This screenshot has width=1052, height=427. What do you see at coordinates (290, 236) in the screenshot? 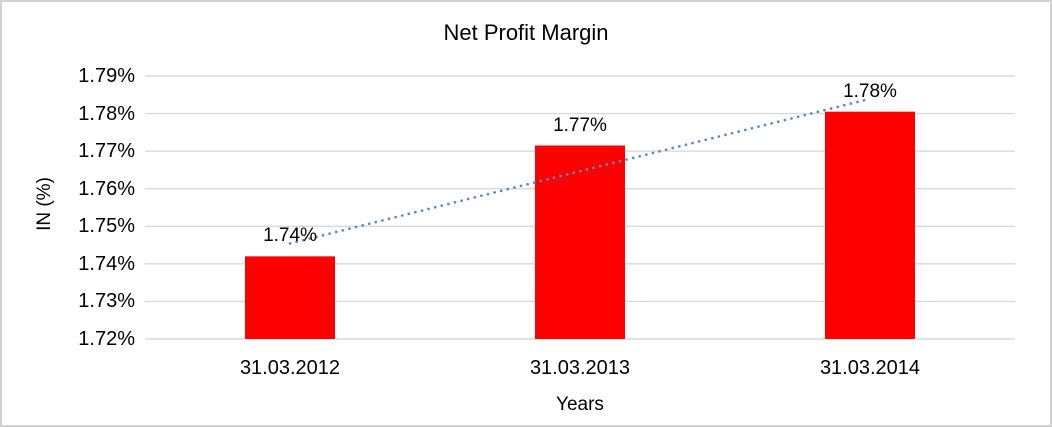
I see `bar-value-label: 1.74%` at bounding box center [290, 236].